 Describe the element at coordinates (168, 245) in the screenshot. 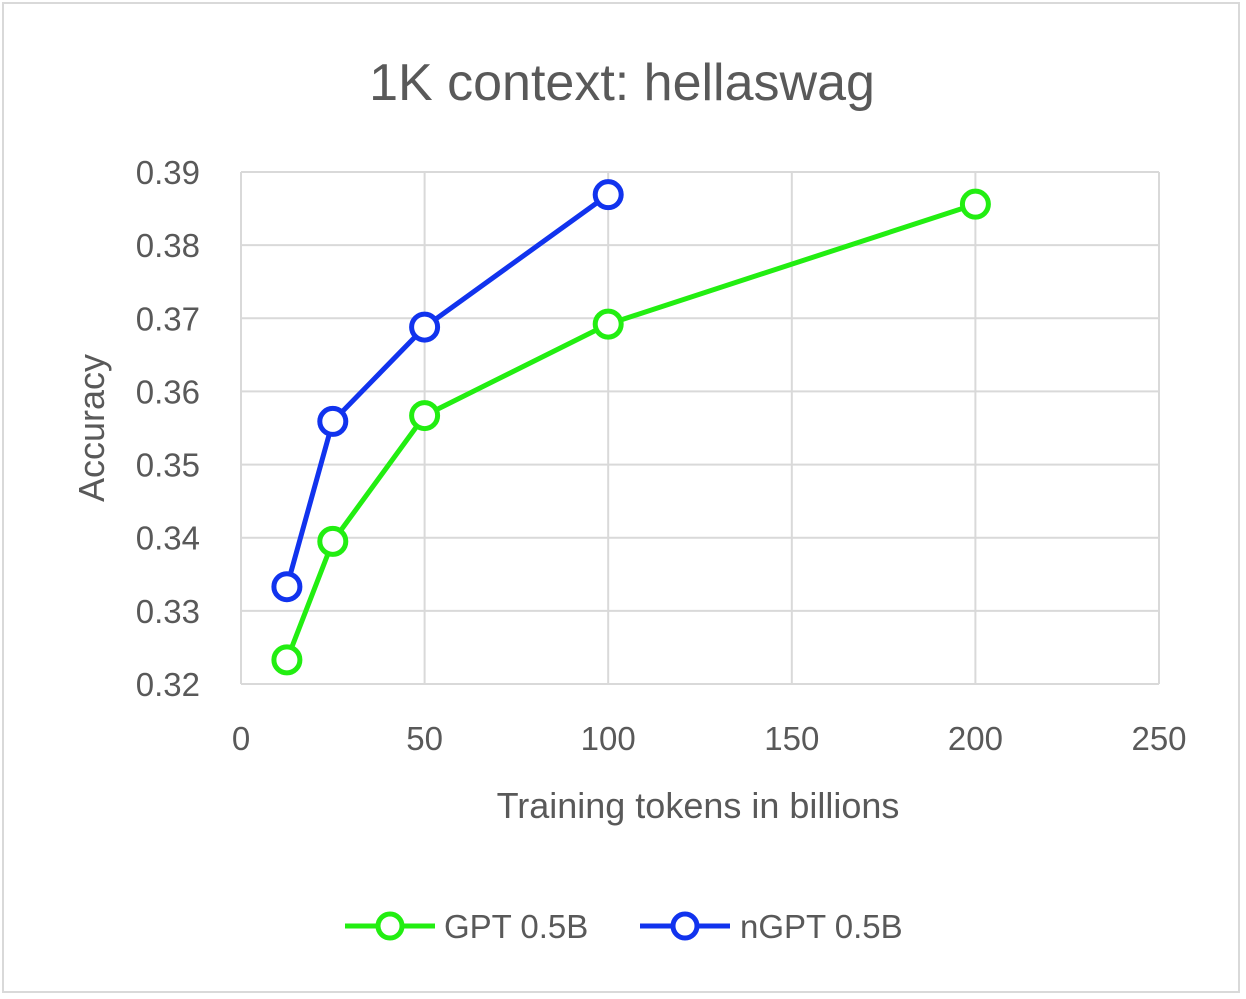

I see `y-tick-label: 0.38` at that location.